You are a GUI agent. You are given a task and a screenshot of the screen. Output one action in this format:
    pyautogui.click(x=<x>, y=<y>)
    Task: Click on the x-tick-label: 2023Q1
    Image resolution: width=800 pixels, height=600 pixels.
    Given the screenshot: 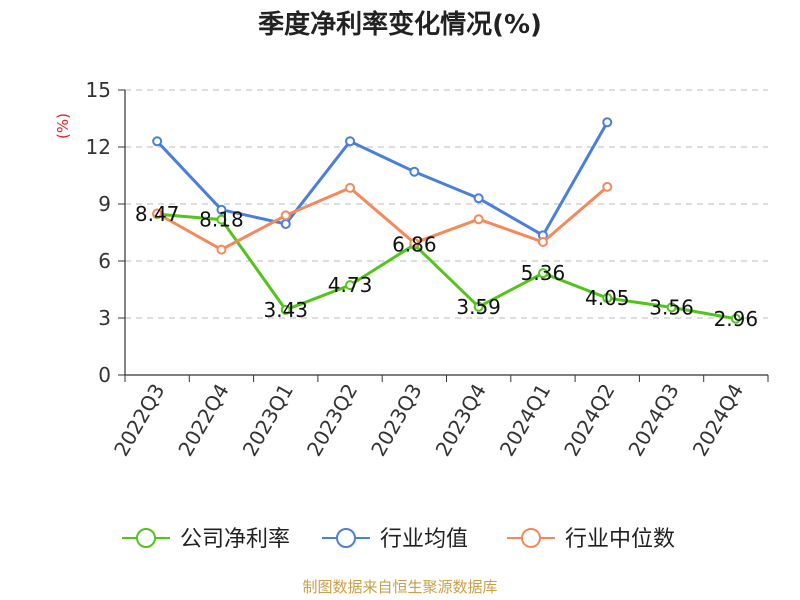 What is the action you would take?
    pyautogui.click(x=268, y=420)
    